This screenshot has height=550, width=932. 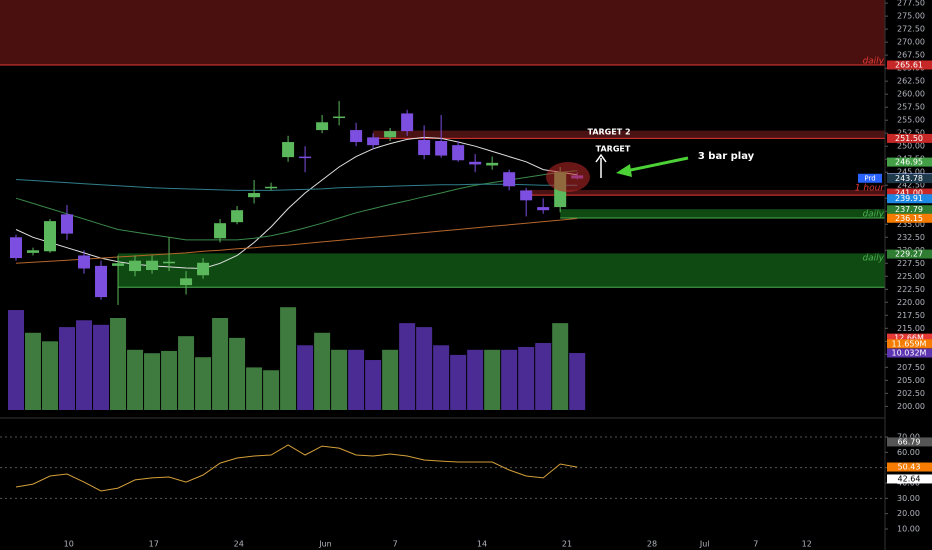 I want to click on y-tick-label: 272.50, so click(x=911, y=29).